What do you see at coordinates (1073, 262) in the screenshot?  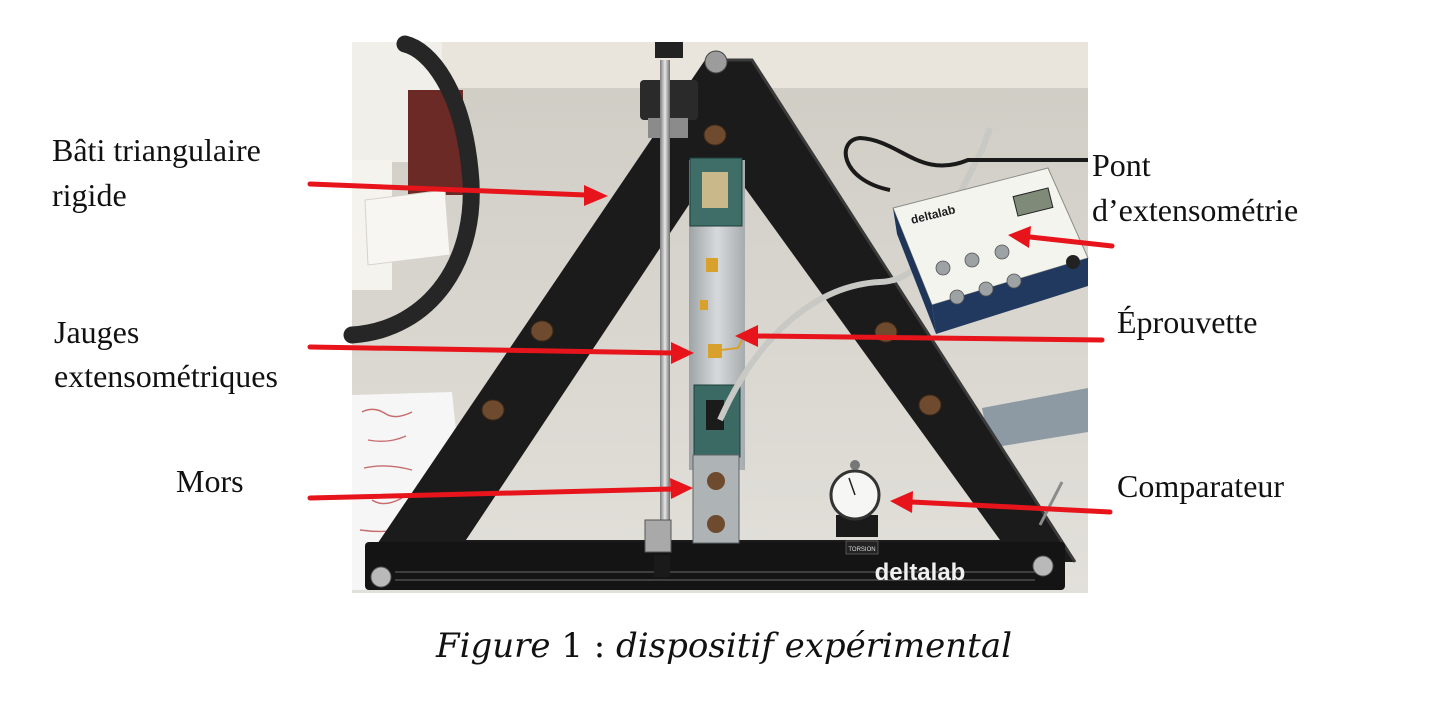 I see `bridge-knob` at bounding box center [1073, 262].